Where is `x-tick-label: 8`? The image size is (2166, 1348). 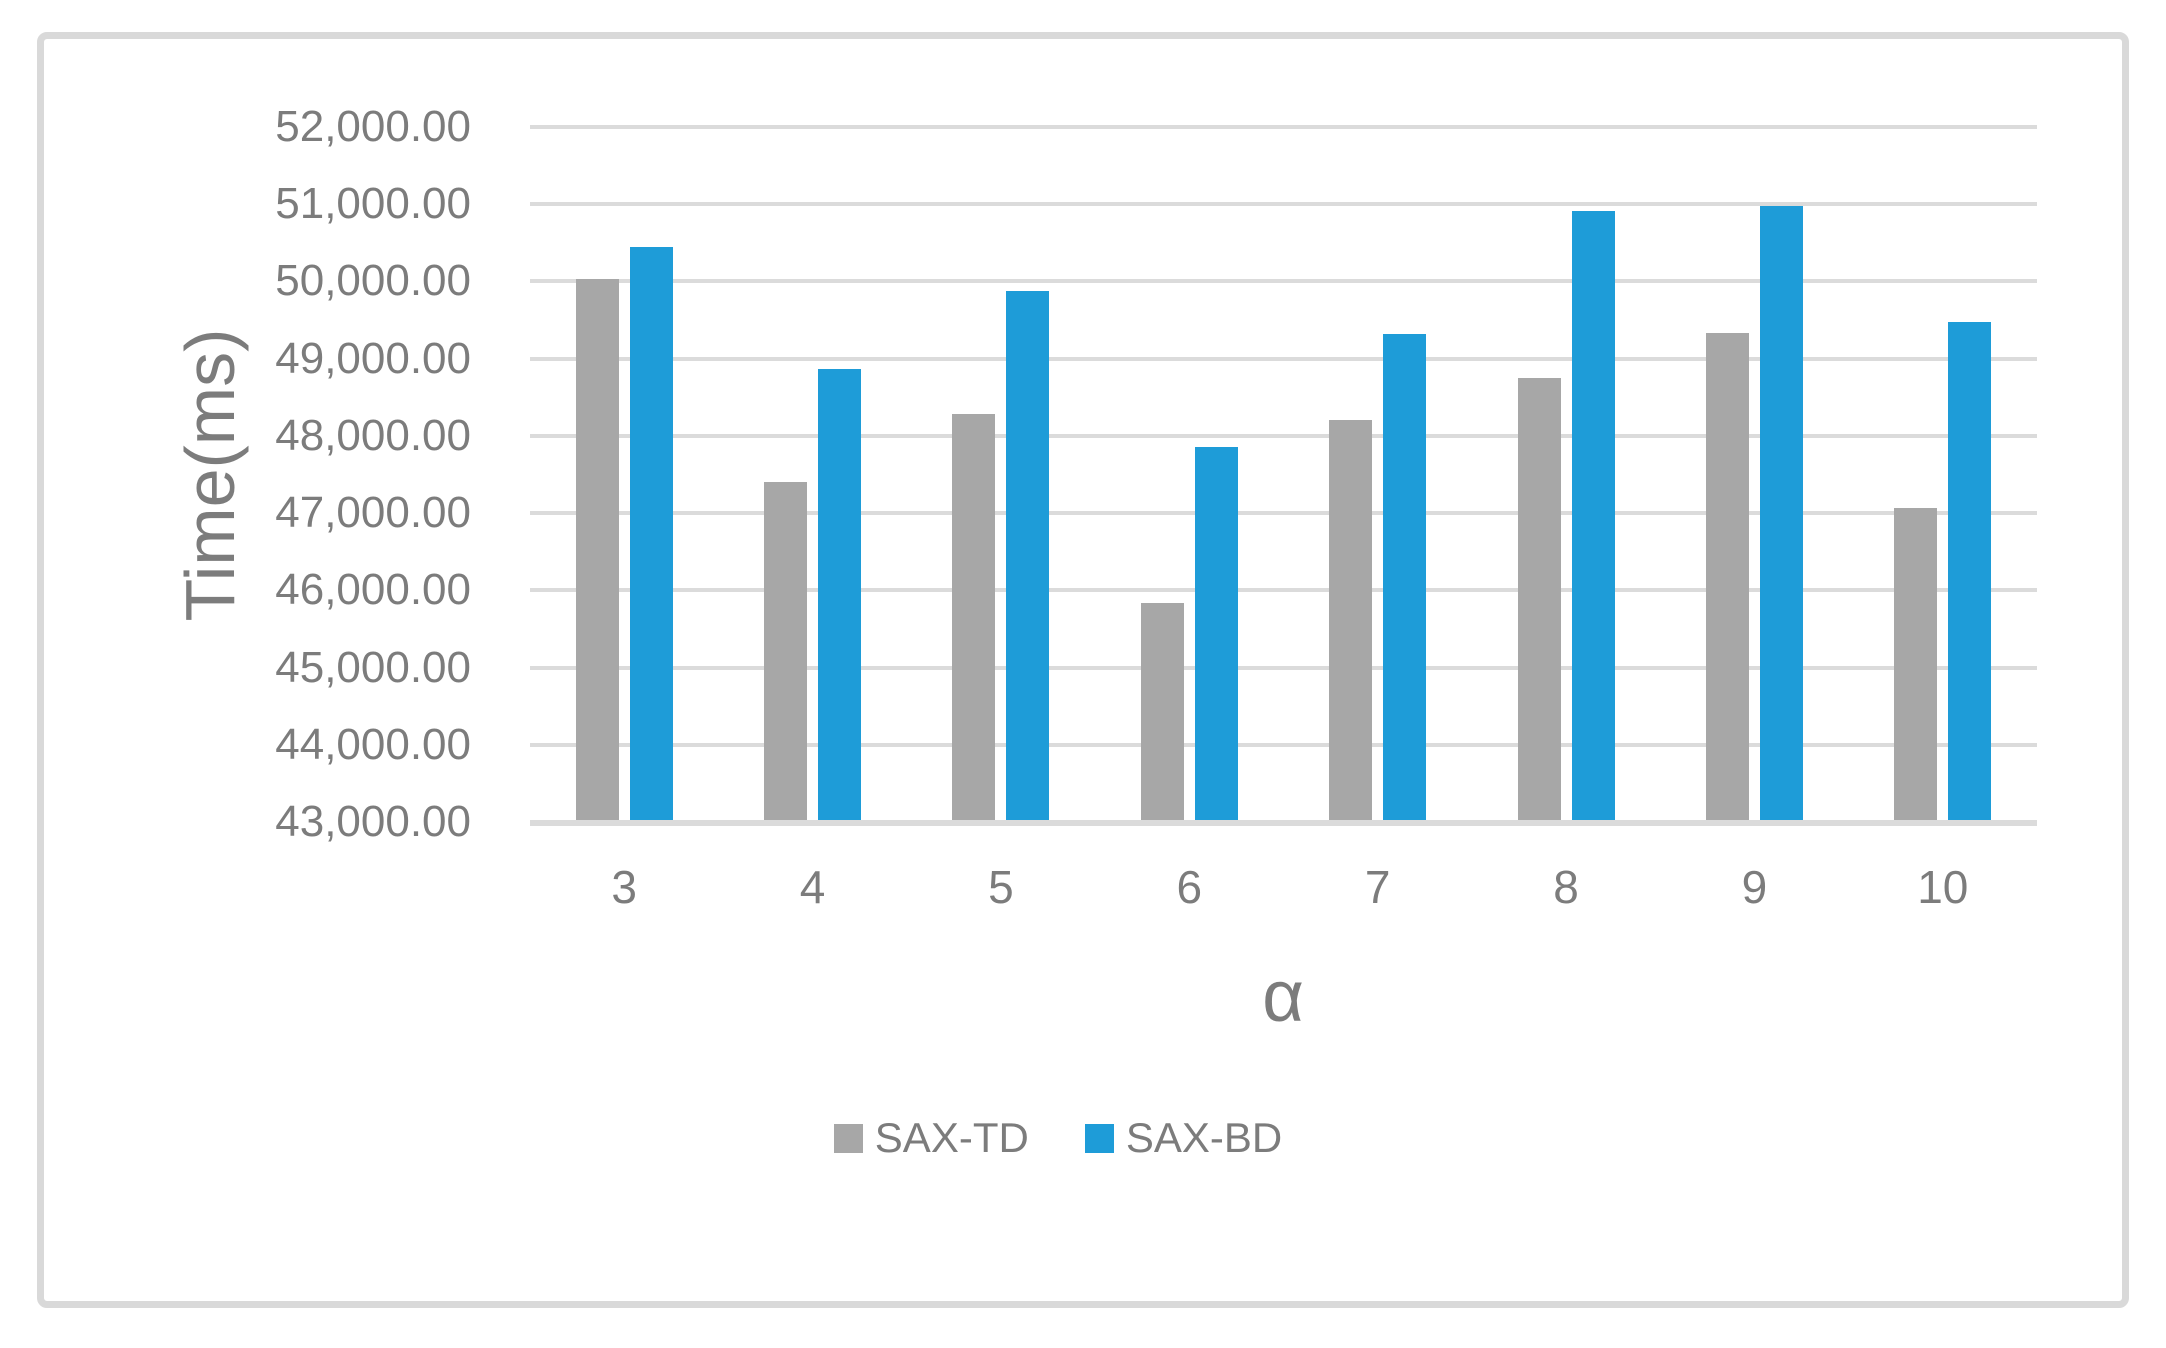 x-tick-label: 8 is located at coordinates (1566, 887).